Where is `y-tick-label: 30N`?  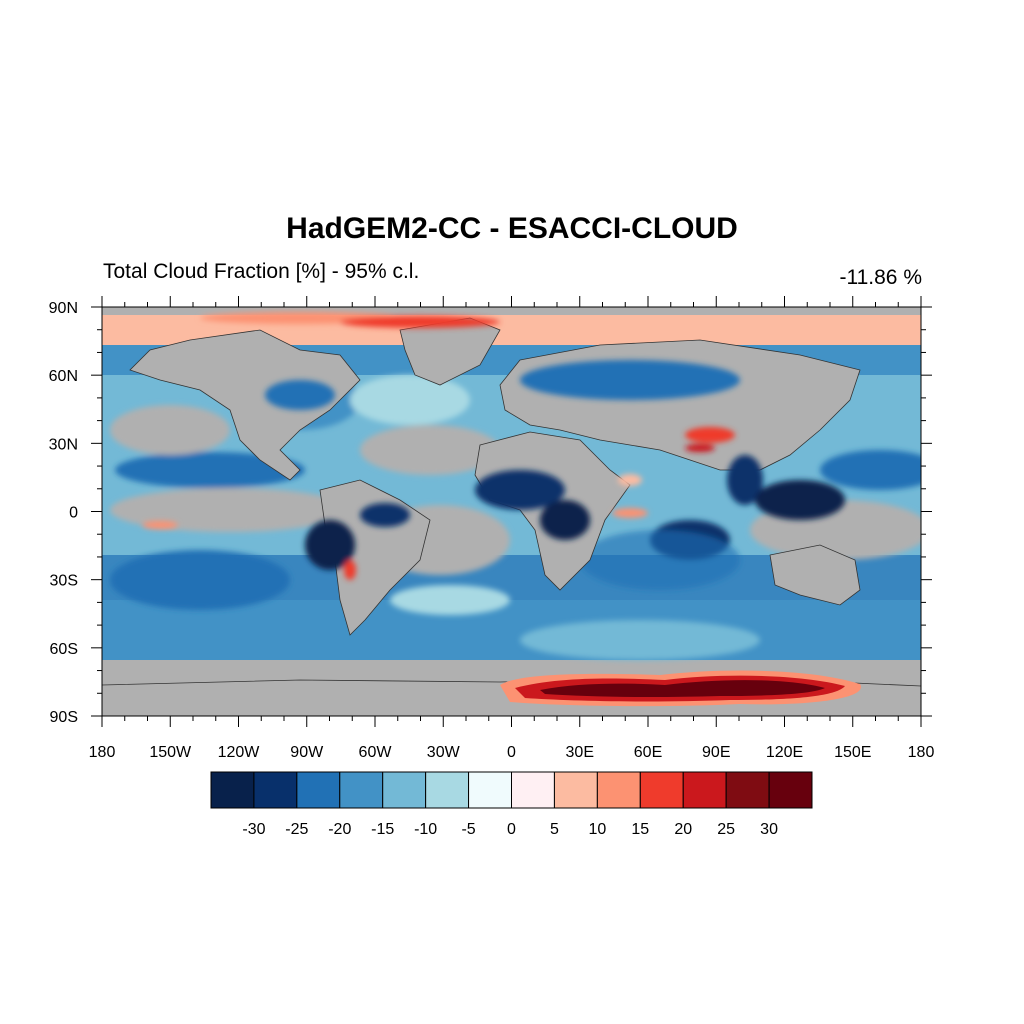
y-tick-label: 30N is located at coordinates (63, 444).